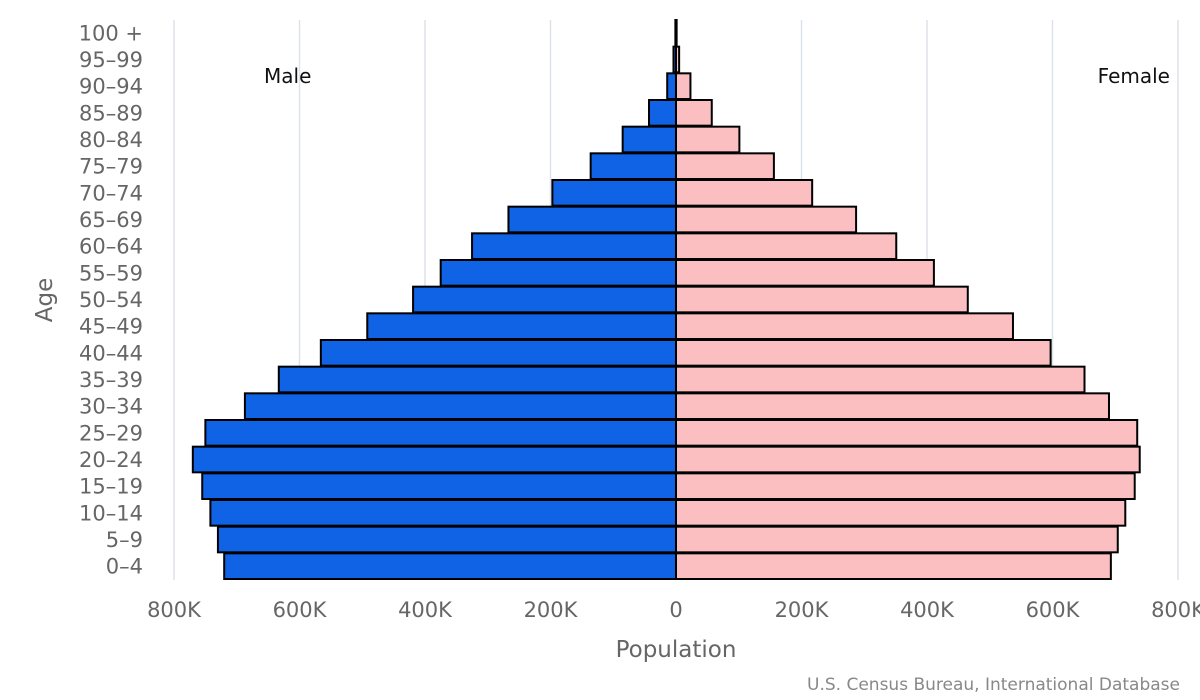  Describe the element at coordinates (111, 380) in the screenshot. I see `y-tick-label: 35–39` at that location.